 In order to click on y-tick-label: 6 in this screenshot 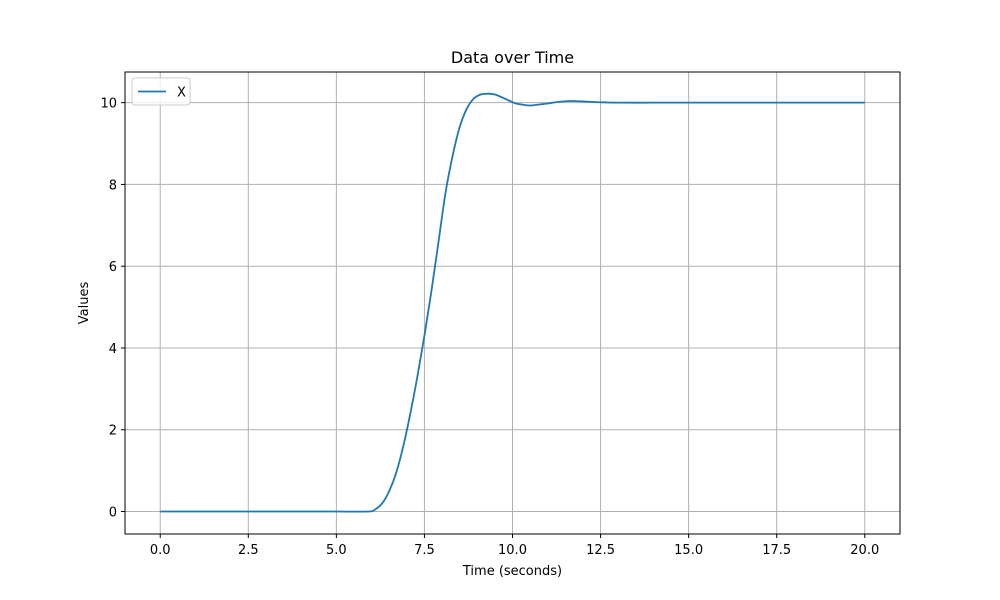, I will do `click(113, 267)`.